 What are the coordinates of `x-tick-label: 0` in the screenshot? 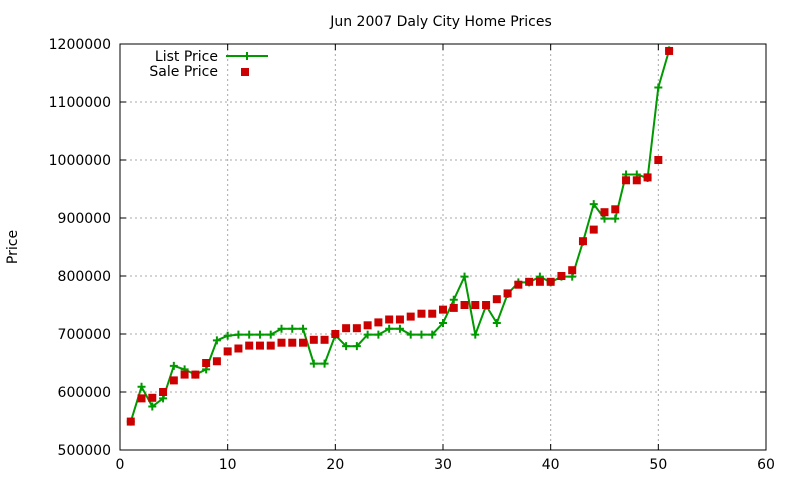 It's located at (120, 465).